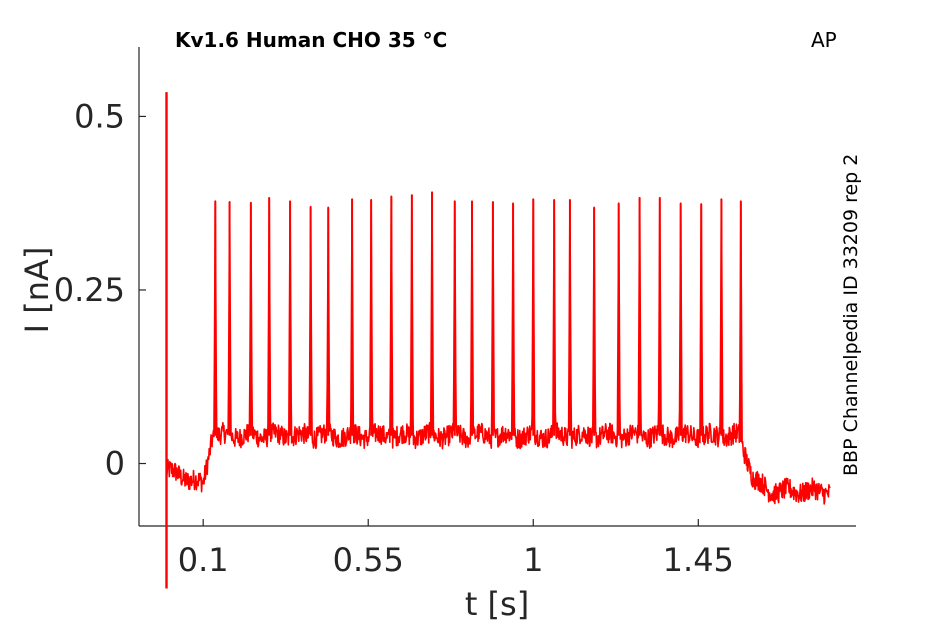 Image resolution: width=945 pixels, height=624 pixels. I want to click on x-tick-label: 0.55, so click(368, 560).